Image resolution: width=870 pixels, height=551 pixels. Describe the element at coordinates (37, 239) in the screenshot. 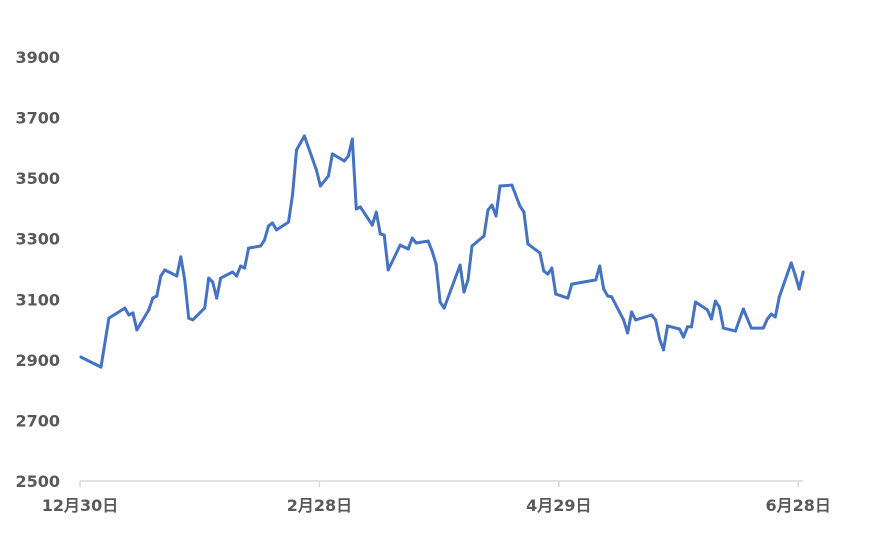

I see `y-tick-label: 3300` at that location.